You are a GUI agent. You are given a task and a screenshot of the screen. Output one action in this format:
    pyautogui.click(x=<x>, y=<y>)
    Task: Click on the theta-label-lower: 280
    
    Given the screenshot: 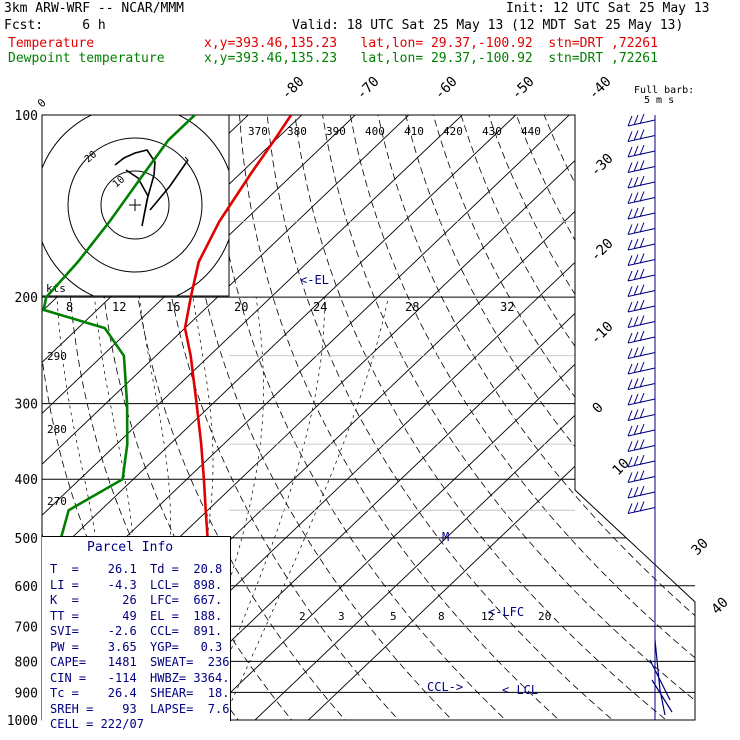 What is the action you would take?
    pyautogui.click(x=57, y=429)
    